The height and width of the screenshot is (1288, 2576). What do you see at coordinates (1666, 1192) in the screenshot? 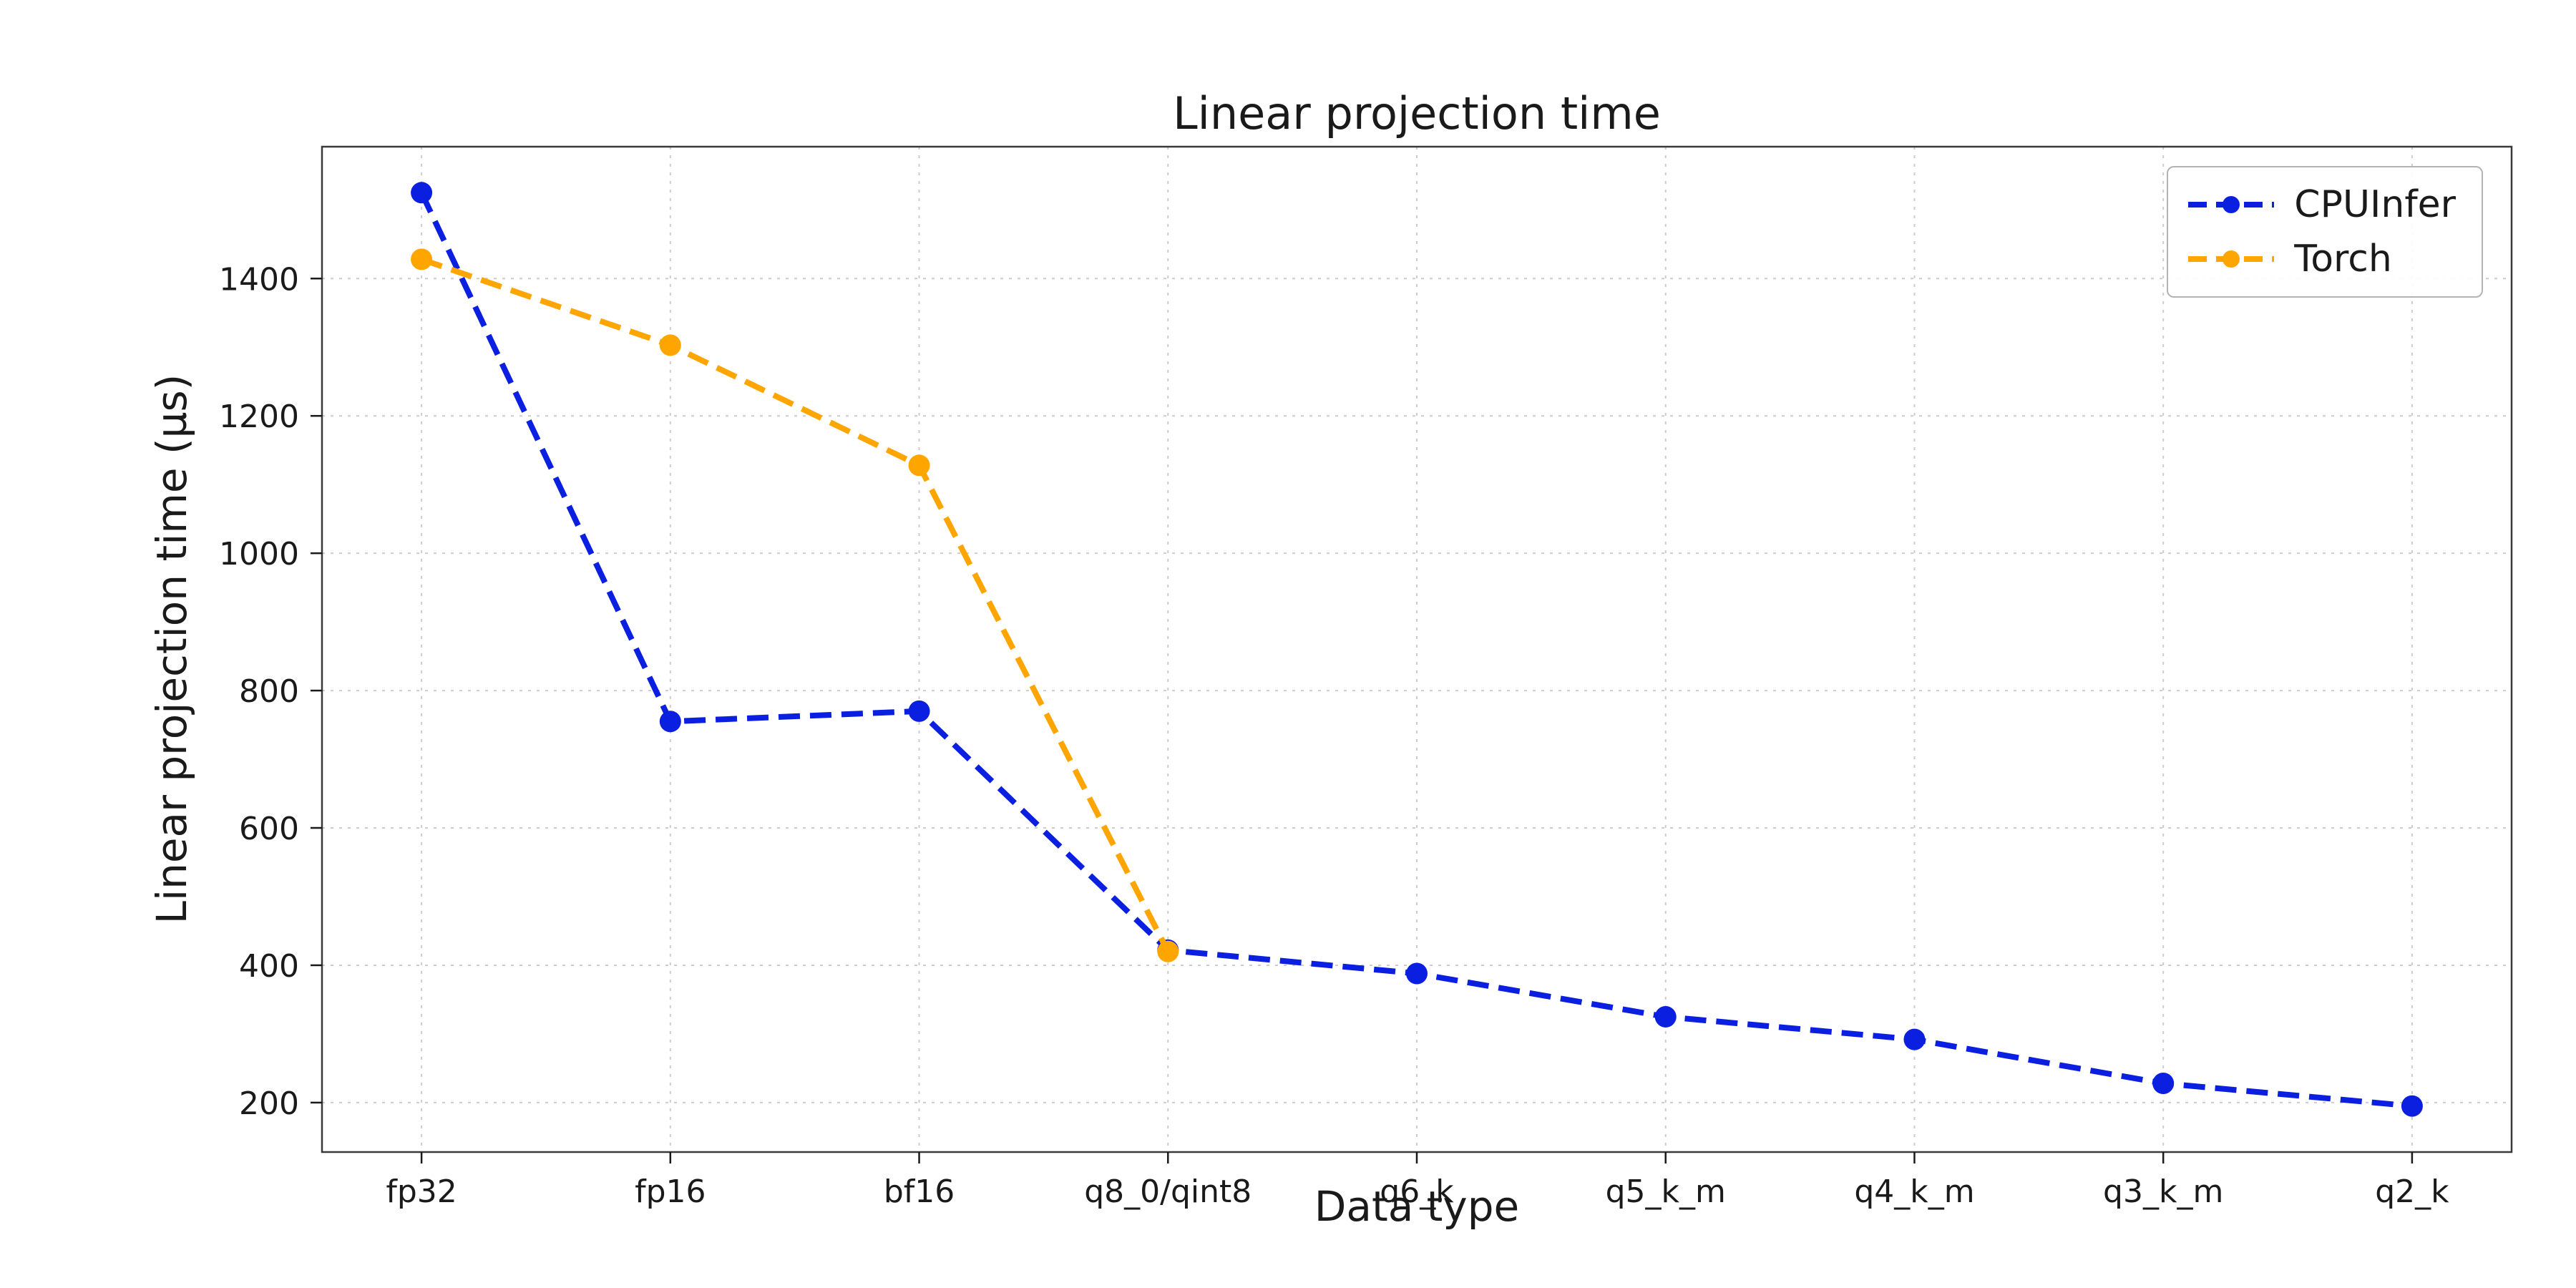
I see `x-tick-label: q5_k_m` at bounding box center [1666, 1192].